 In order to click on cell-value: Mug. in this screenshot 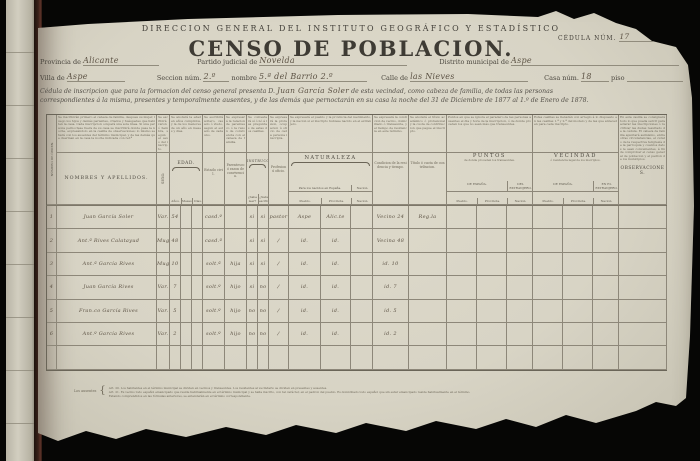, I will do `click(163, 240)`.